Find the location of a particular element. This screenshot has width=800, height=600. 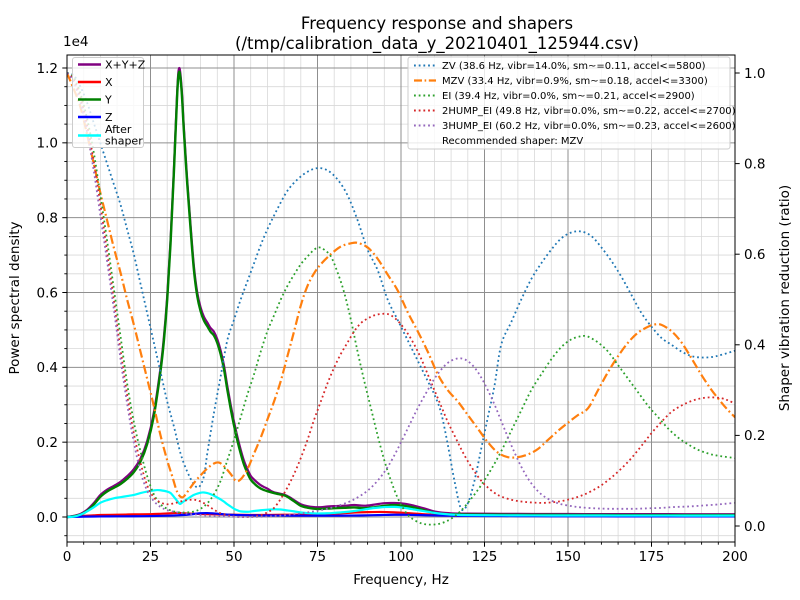

shapers-legend-box is located at coordinates (569, 103).